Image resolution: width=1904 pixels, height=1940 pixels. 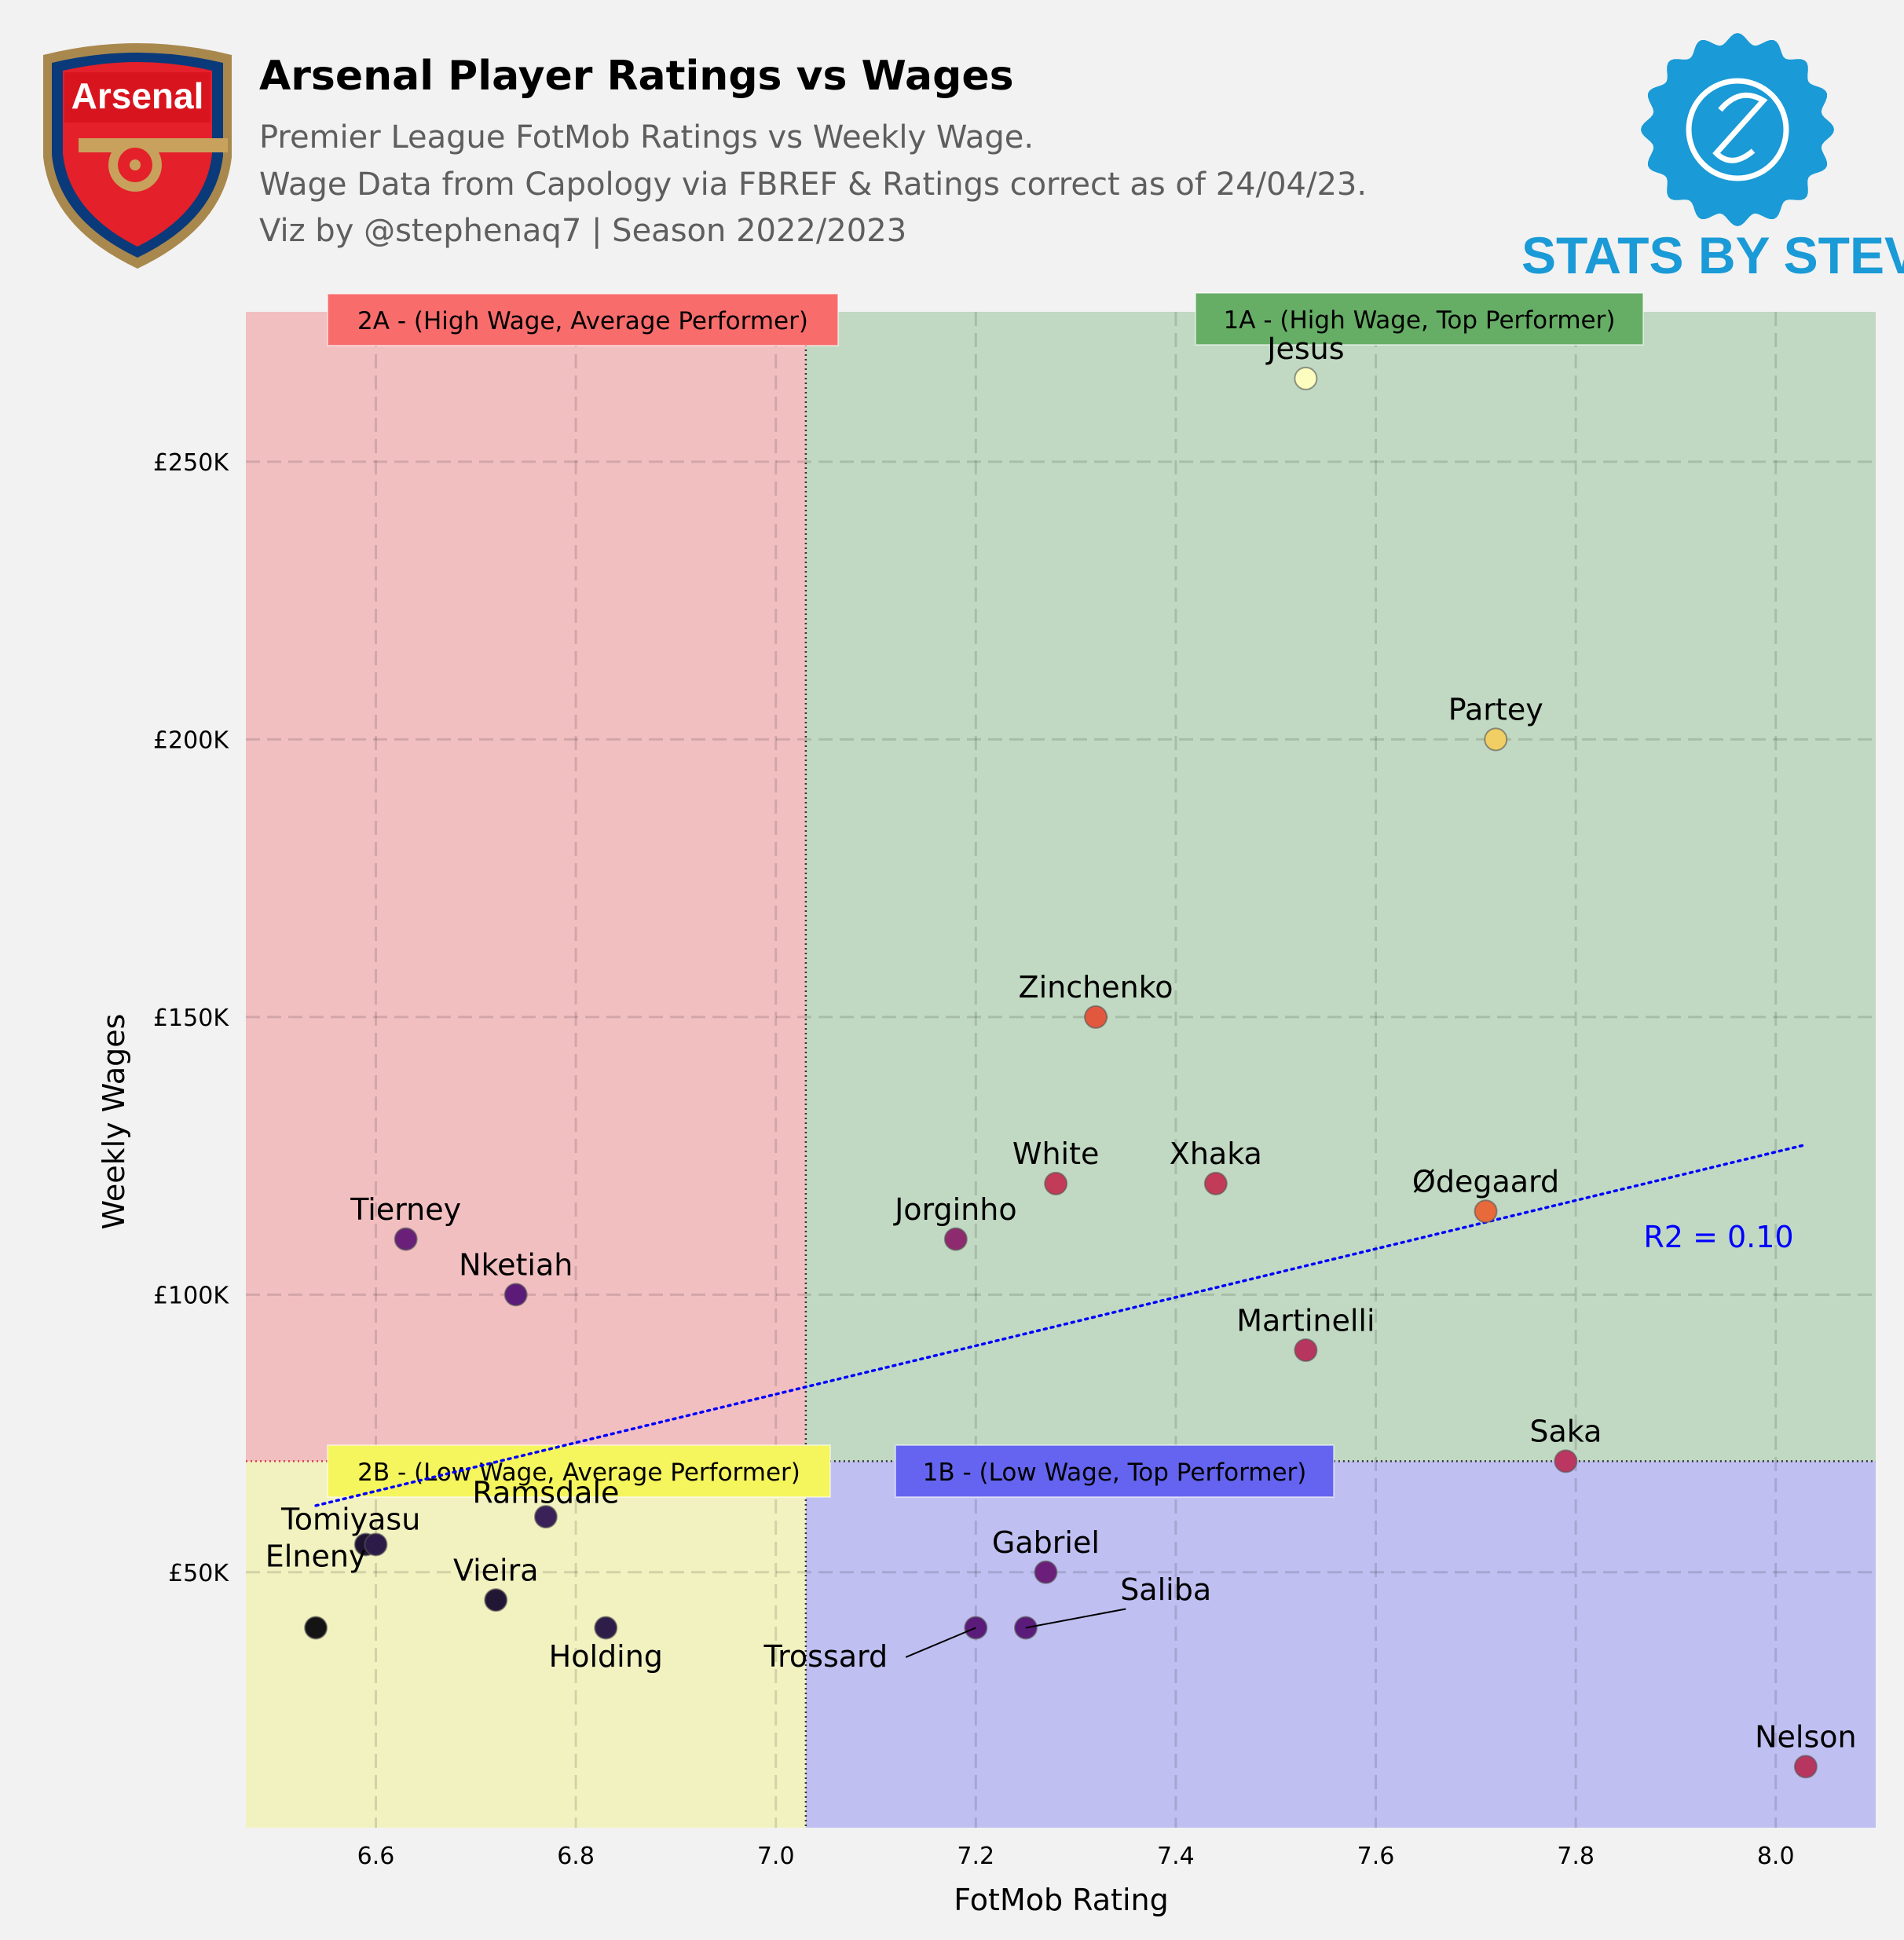 What do you see at coordinates (350, 1519) in the screenshot?
I see `point-label: Tomiyasu` at bounding box center [350, 1519].